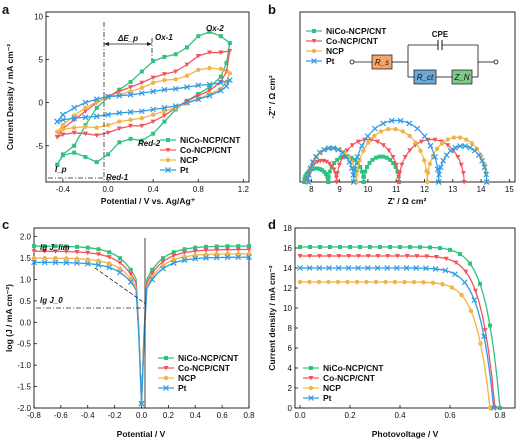 Image resolution: width=520 pixels, height=446 pixels. What do you see at coordinates (425, 77) in the screenshot?
I see `rct-label: R_ct` at bounding box center [425, 77].